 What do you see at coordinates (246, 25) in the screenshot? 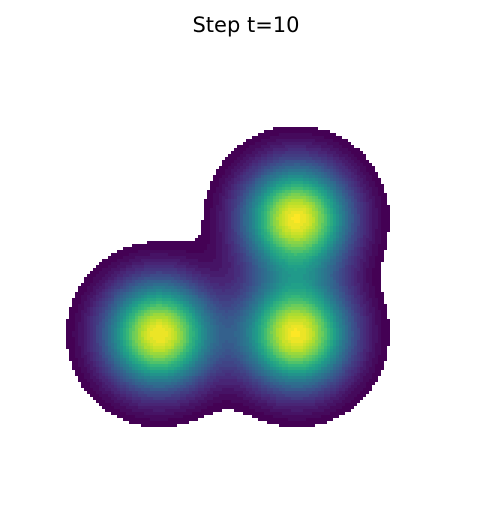
I see `chart-title: Step t=10` at bounding box center [246, 25].